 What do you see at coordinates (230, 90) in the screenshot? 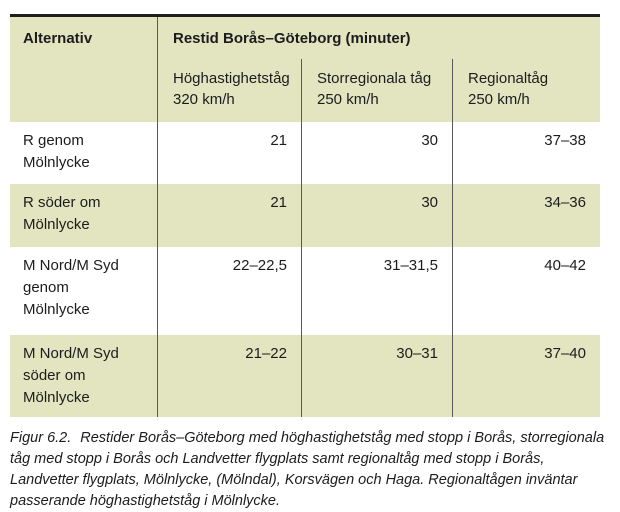
I see `column-header-hoghastighetstag: Höghastighetståg 320 km/h` at bounding box center [230, 90].